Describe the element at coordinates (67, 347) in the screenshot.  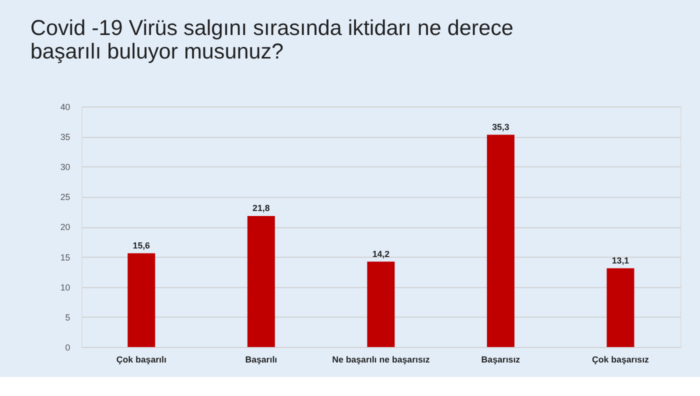
I see `y-tick-label: 0` at that location.